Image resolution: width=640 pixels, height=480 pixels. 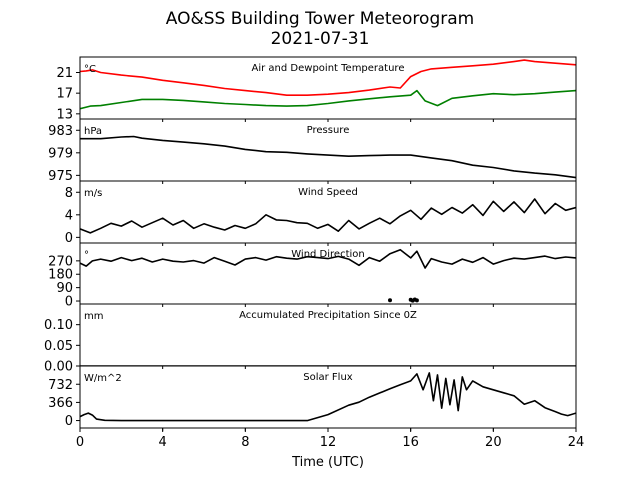 I want to click on panel-1: 13 17 21 °C Air and Dewpoint Temperature, so click(x=316, y=89).